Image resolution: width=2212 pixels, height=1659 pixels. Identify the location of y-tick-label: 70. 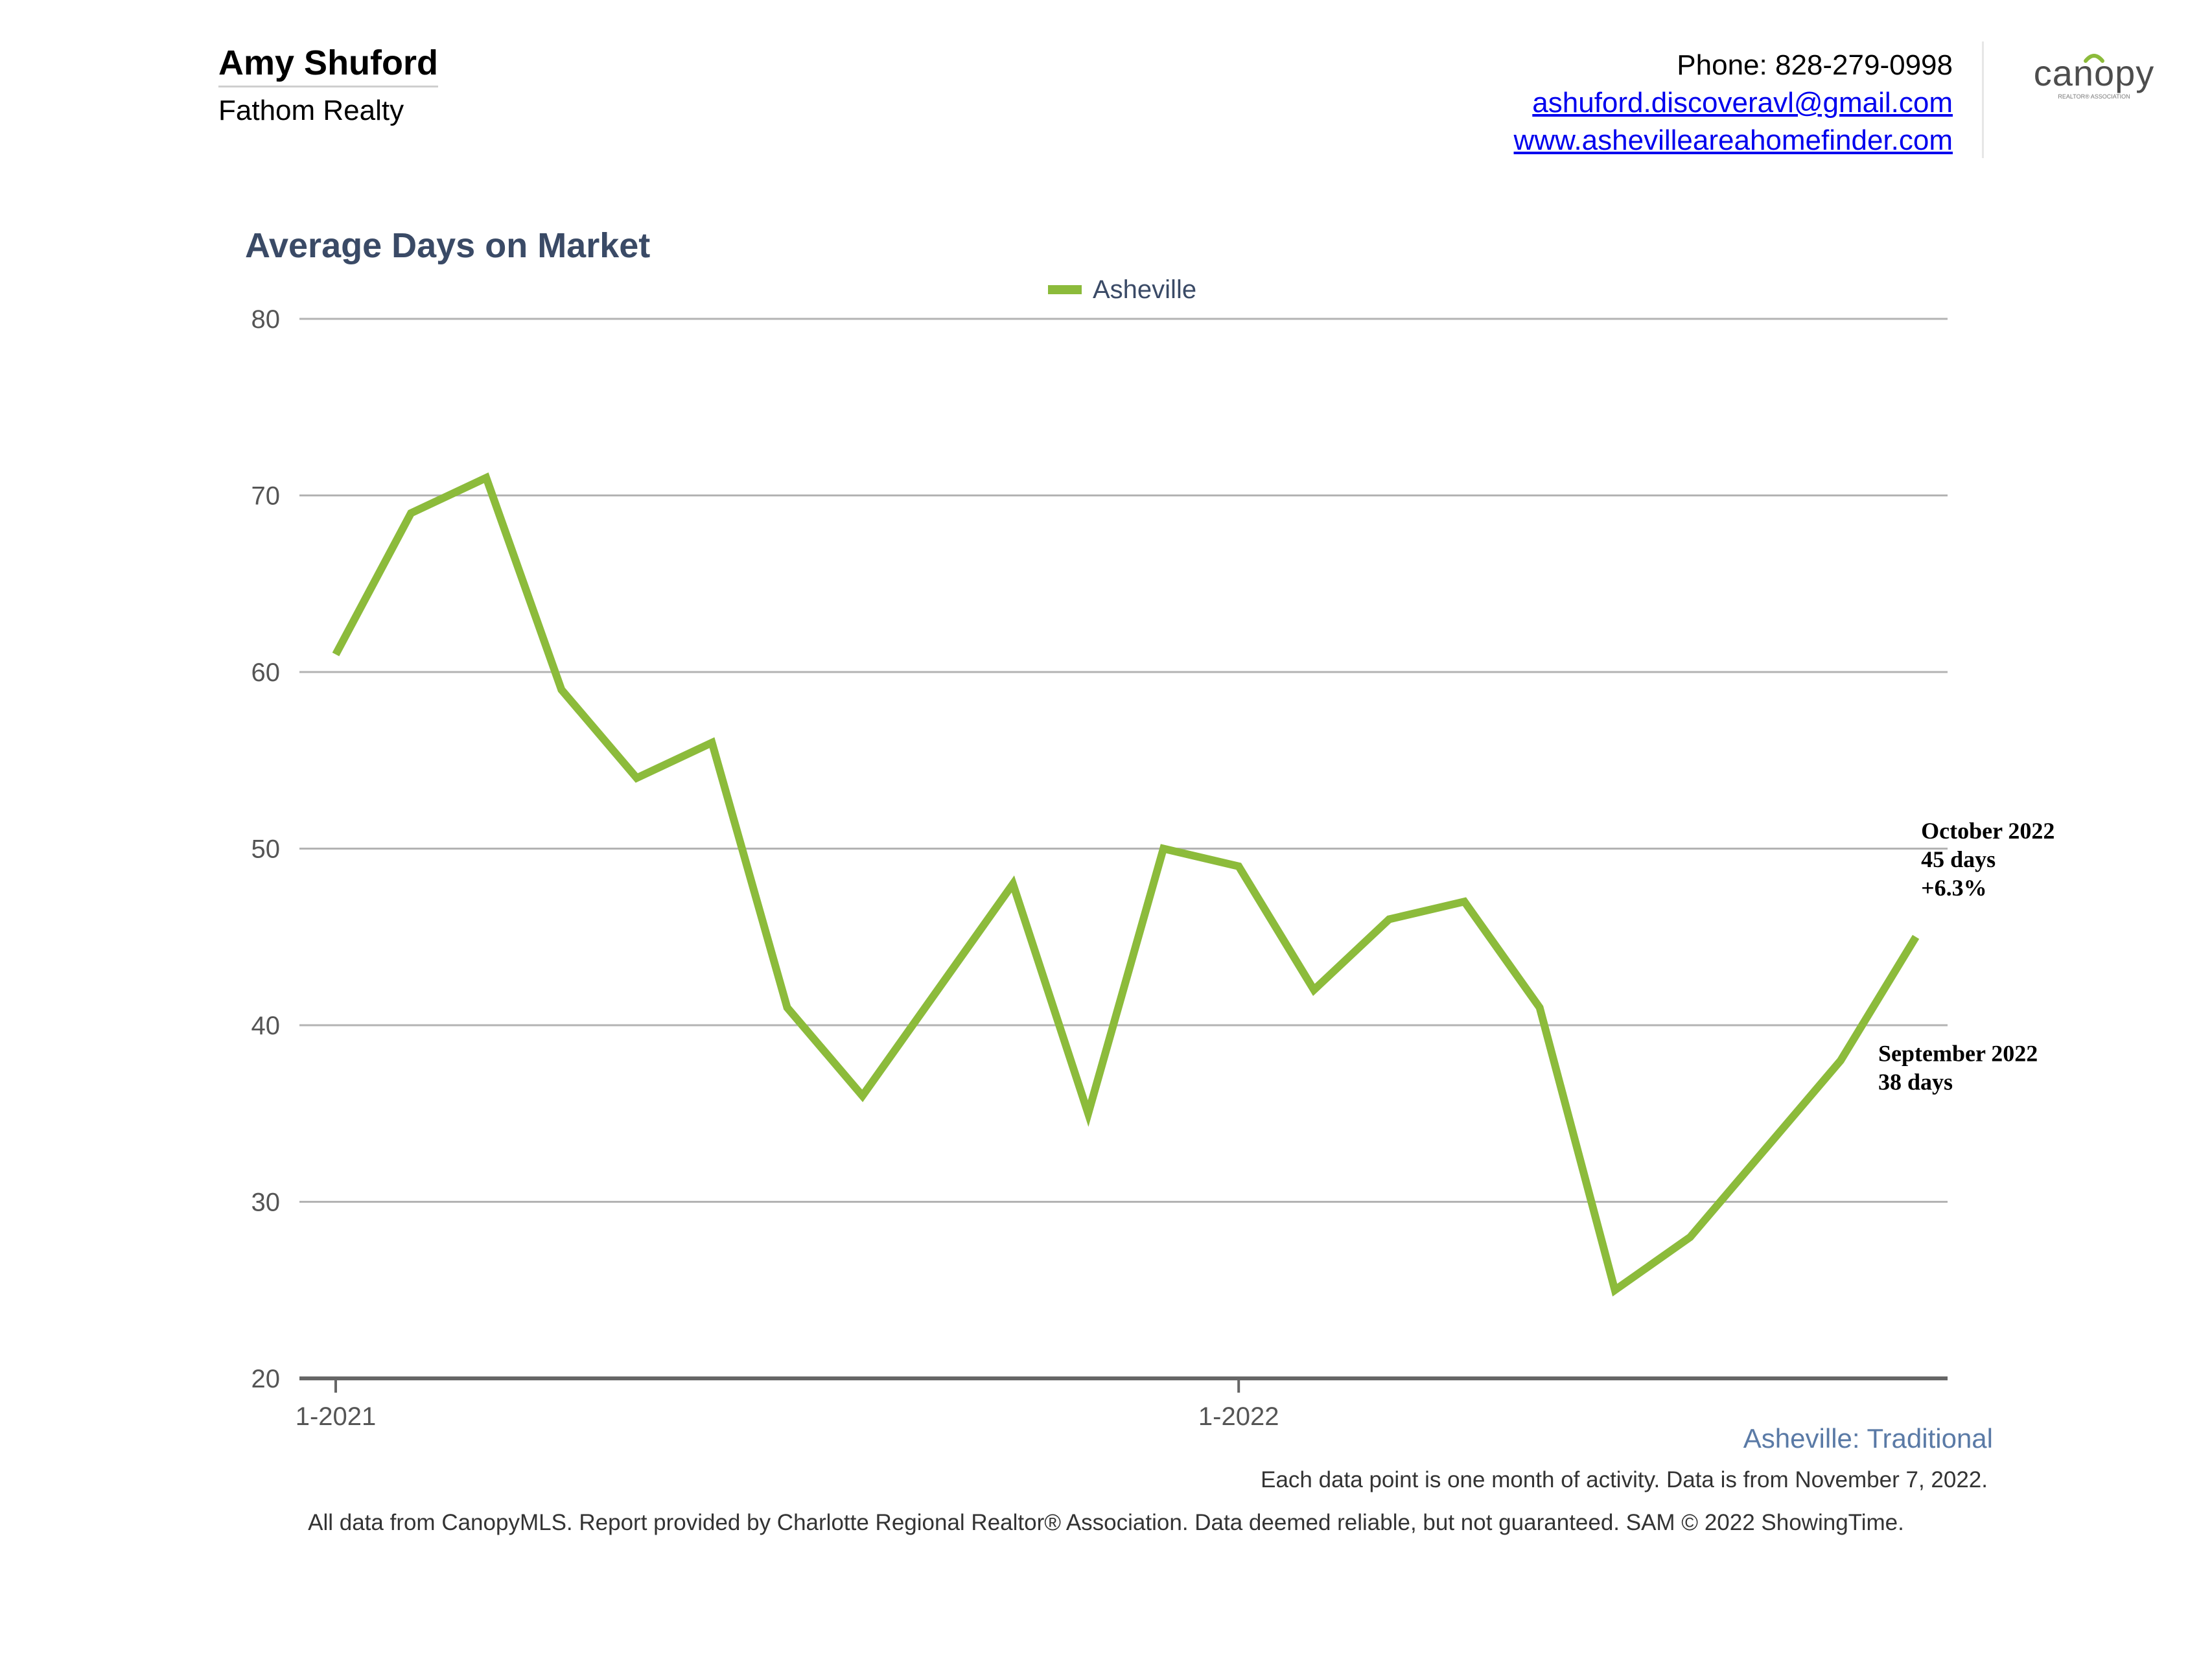
(266, 497).